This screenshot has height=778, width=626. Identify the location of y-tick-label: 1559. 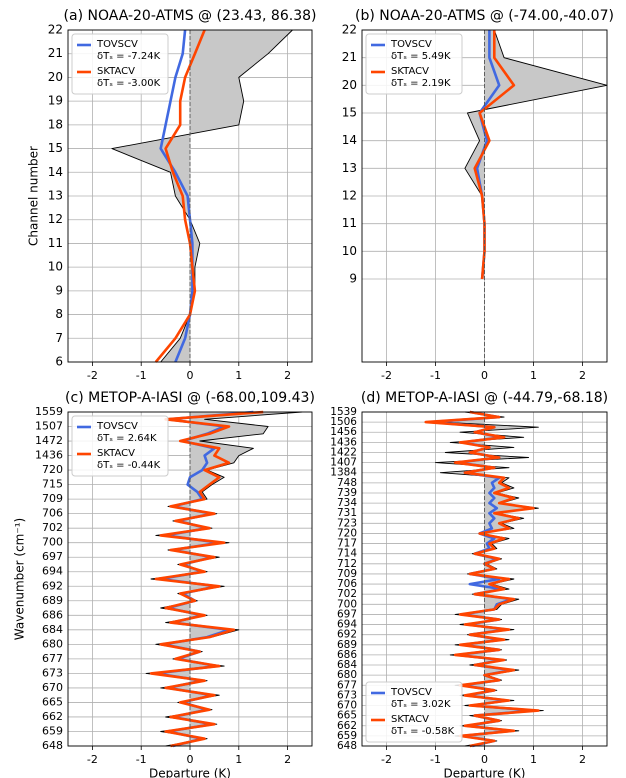
(49, 411).